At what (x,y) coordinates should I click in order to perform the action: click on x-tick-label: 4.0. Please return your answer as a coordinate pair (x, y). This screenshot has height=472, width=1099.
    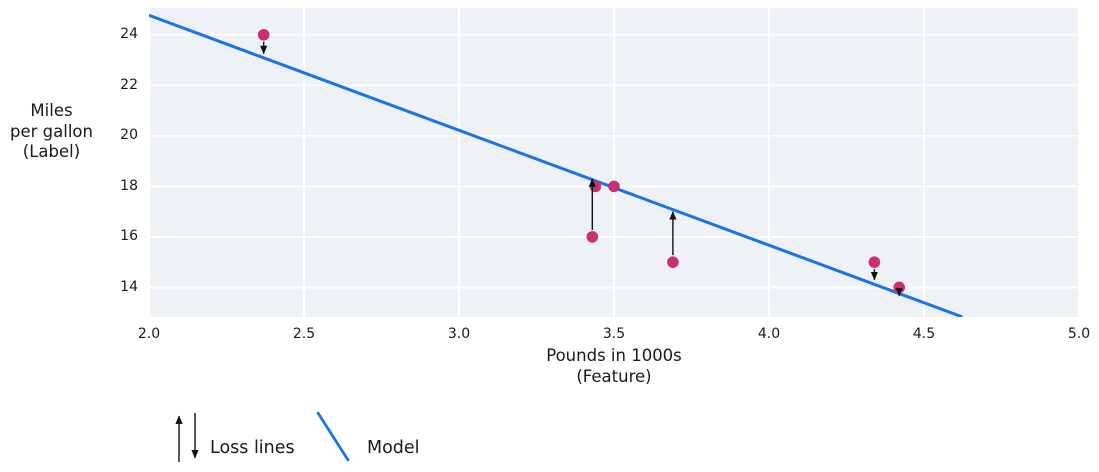
    Looking at the image, I should click on (769, 334).